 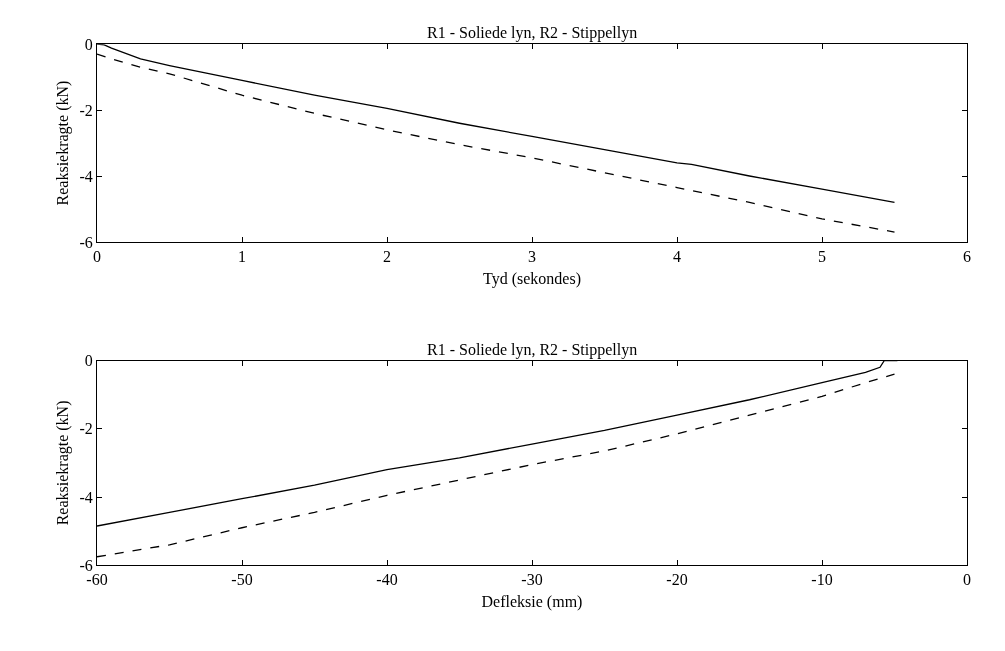 What do you see at coordinates (677, 580) in the screenshot?
I see `x-tick-label: -20` at bounding box center [677, 580].